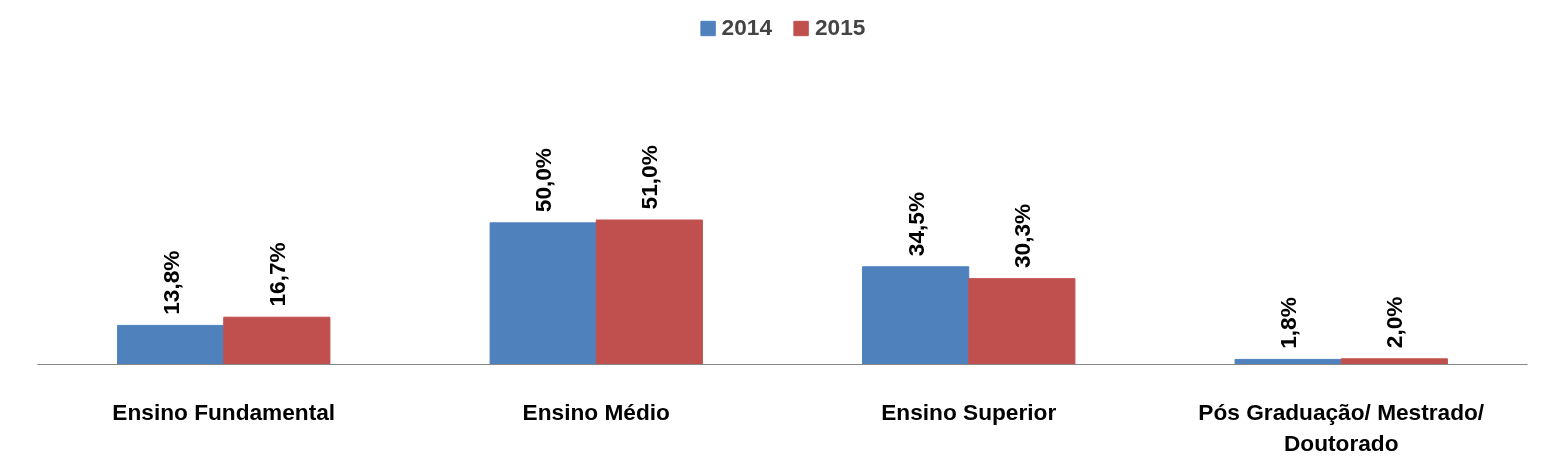  Describe the element at coordinates (276, 274) in the screenshot. I see `data-label: 16,7%` at that location.